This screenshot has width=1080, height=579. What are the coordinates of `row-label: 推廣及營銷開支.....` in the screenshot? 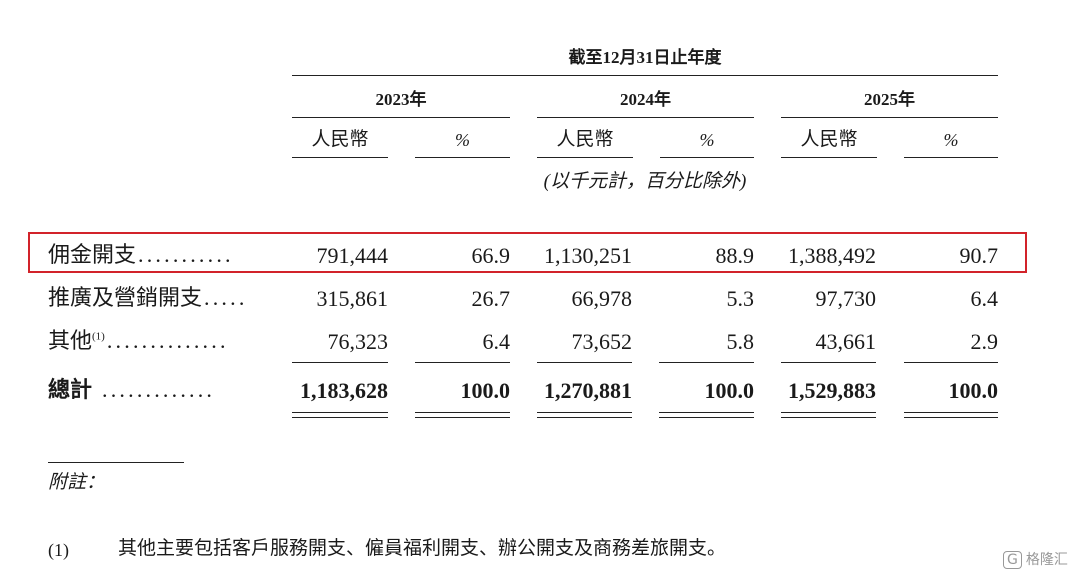 It's located at (148, 298).